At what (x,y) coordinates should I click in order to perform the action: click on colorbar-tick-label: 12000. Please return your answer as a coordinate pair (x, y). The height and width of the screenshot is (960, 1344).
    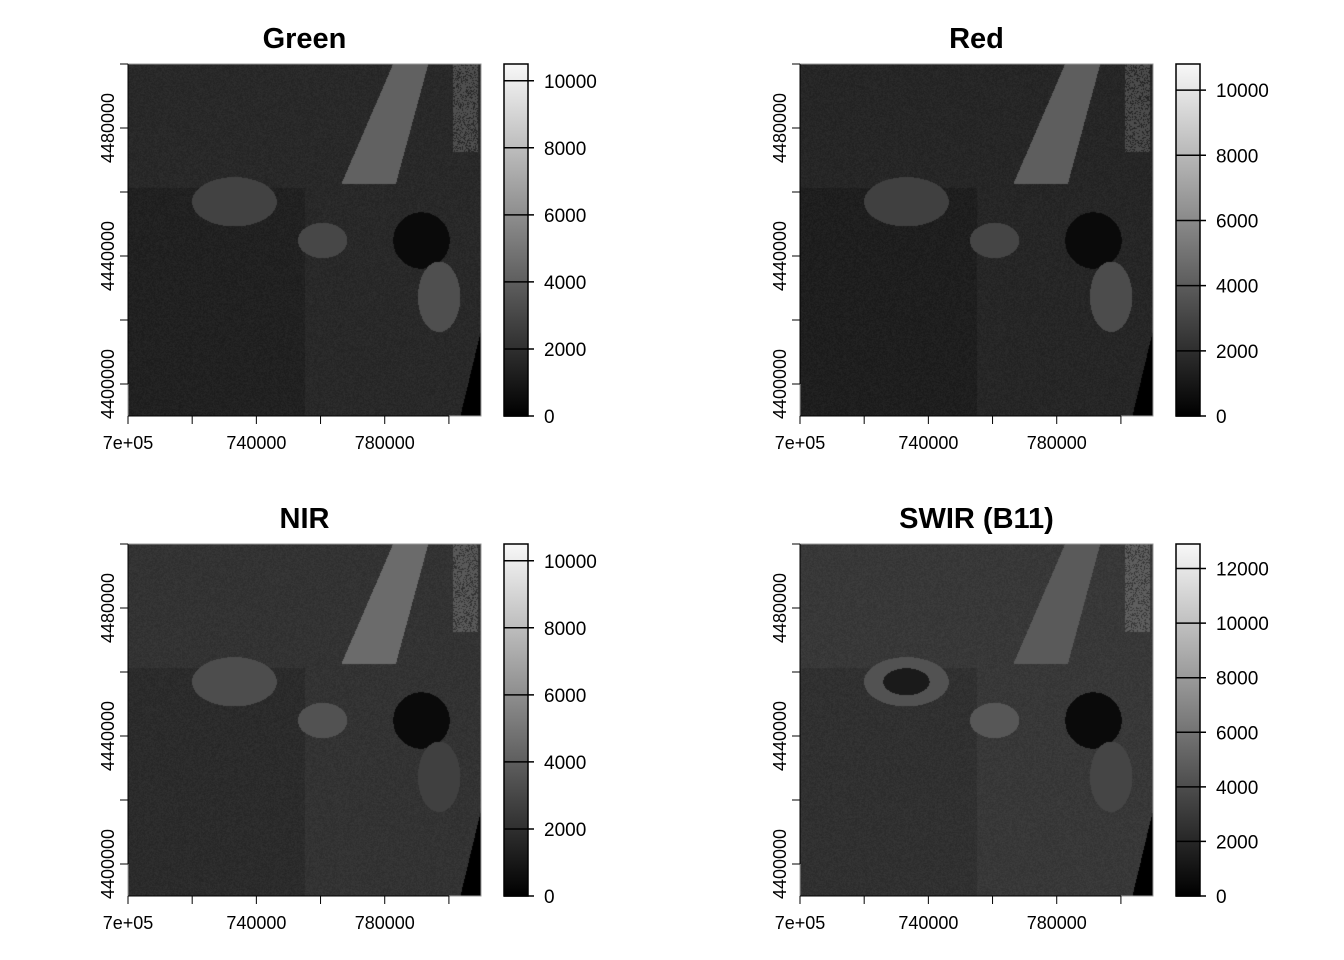
    Looking at the image, I should click on (1242, 570).